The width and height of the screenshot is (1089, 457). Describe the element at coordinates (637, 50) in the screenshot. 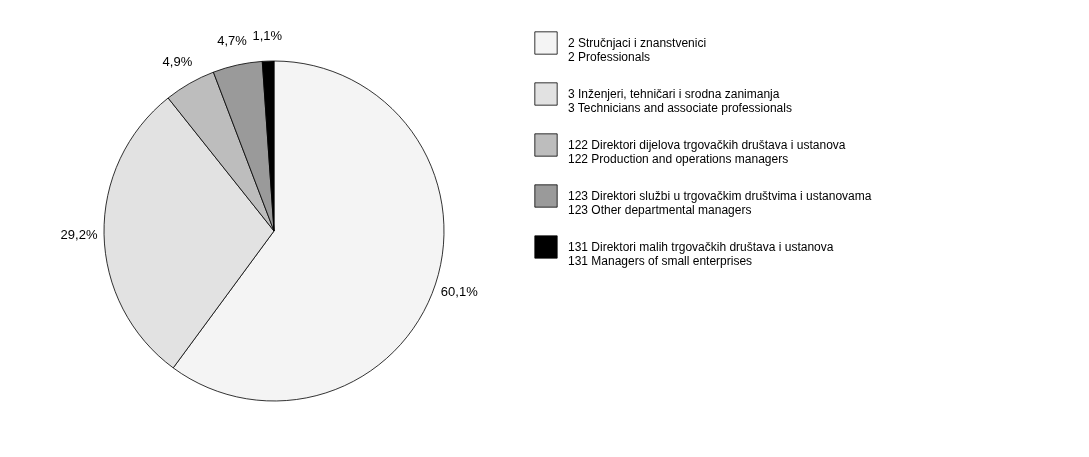

I see `legend-label: 2 Stručnjaci i znanstvenici 2 Professionals` at that location.